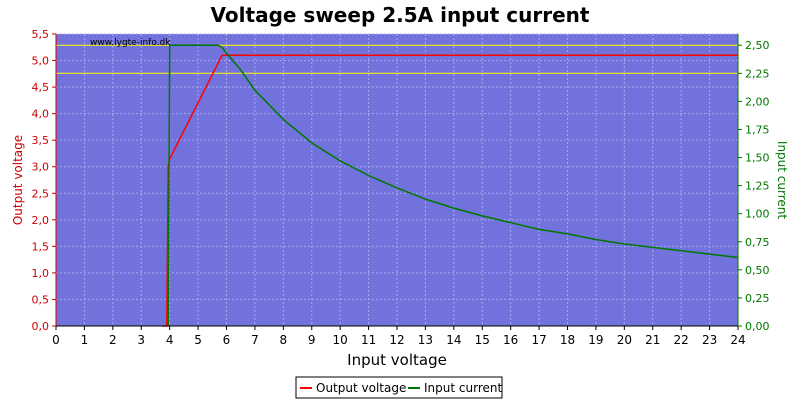 The width and height of the screenshot is (800, 400). Describe the element at coordinates (538, 340) in the screenshot. I see `x-tick-label: 17` at that location.